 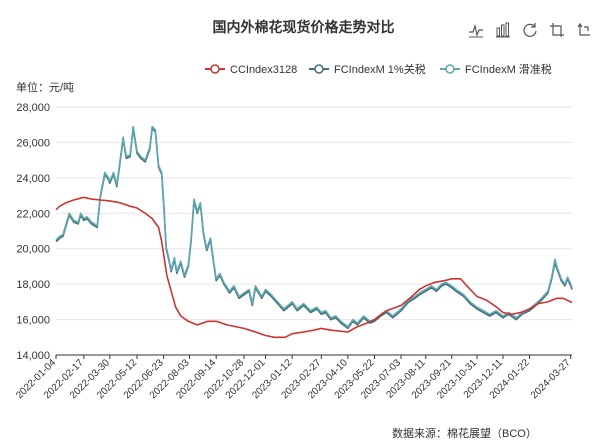 What do you see at coordinates (33, 214) in the screenshot?
I see `y-tick-label: 22,000` at bounding box center [33, 214].